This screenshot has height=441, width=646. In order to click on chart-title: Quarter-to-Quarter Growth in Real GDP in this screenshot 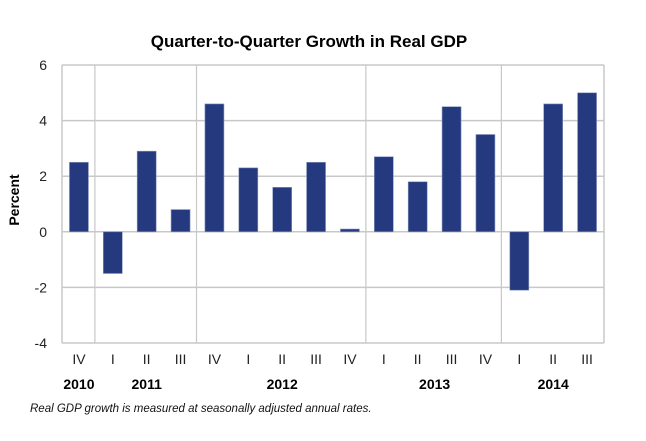, I will do `click(323, 42)`.